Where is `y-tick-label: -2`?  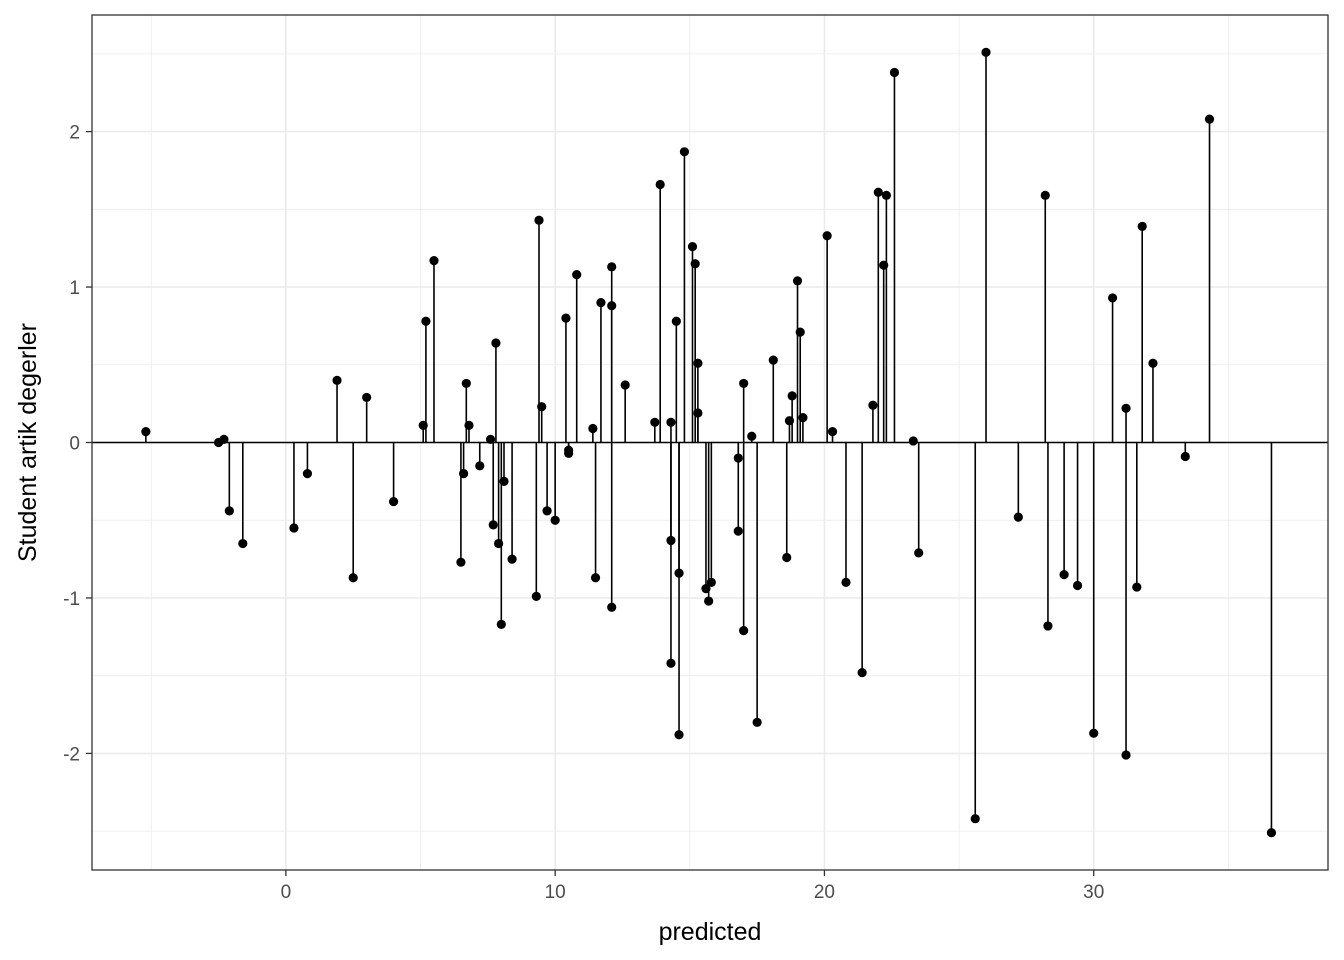
y-tick-label: -2 is located at coordinates (71, 754).